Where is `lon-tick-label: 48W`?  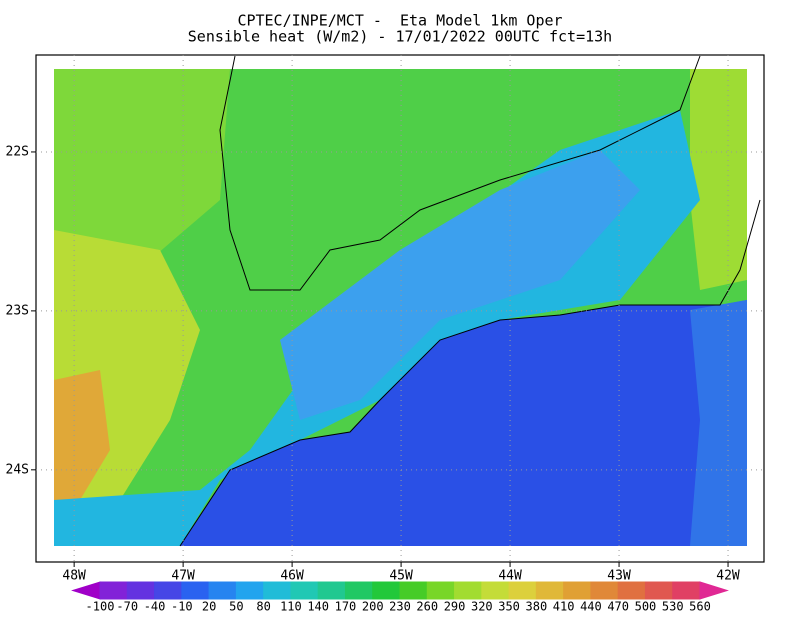
lon-tick-label: 48W is located at coordinates (74, 576).